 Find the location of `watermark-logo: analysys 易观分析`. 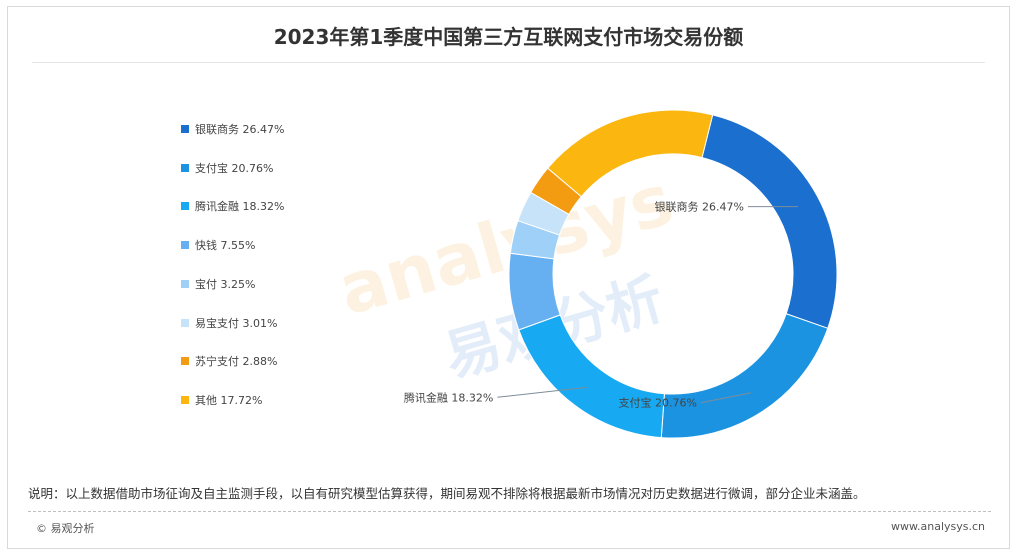

watermark-logo: analysys 易观分析 is located at coordinates (506, 274).